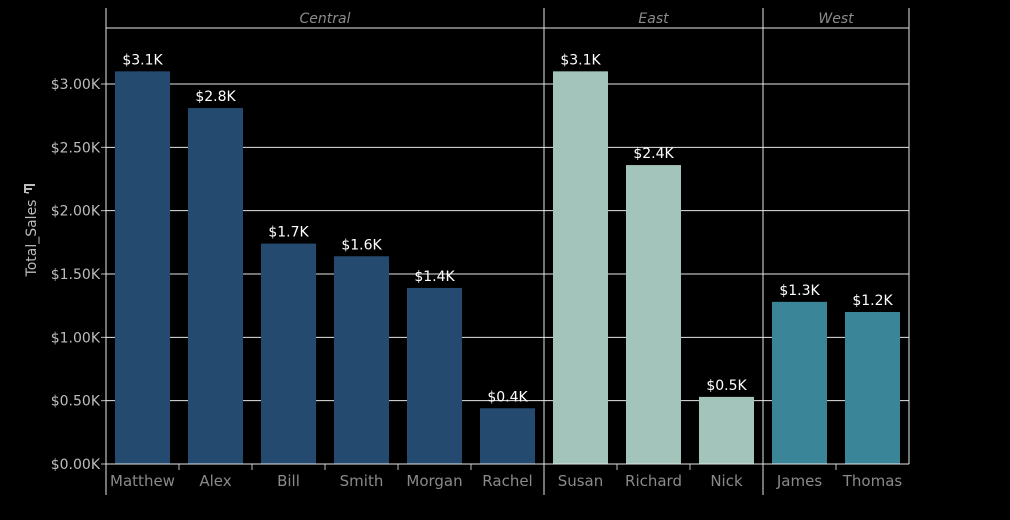 Image resolution: width=1010 pixels, height=520 pixels. I want to click on data-label: $1.3K, so click(799, 291).